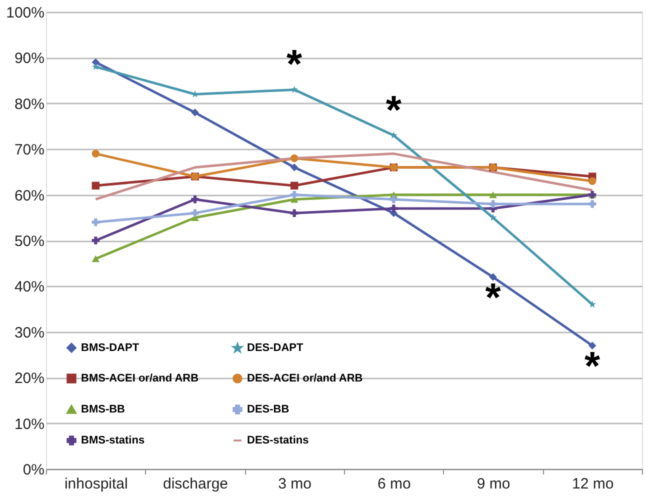 Image resolution: width=648 pixels, height=496 pixels. Describe the element at coordinates (29, 59) in the screenshot. I see `y-tick-label: 90%` at that location.